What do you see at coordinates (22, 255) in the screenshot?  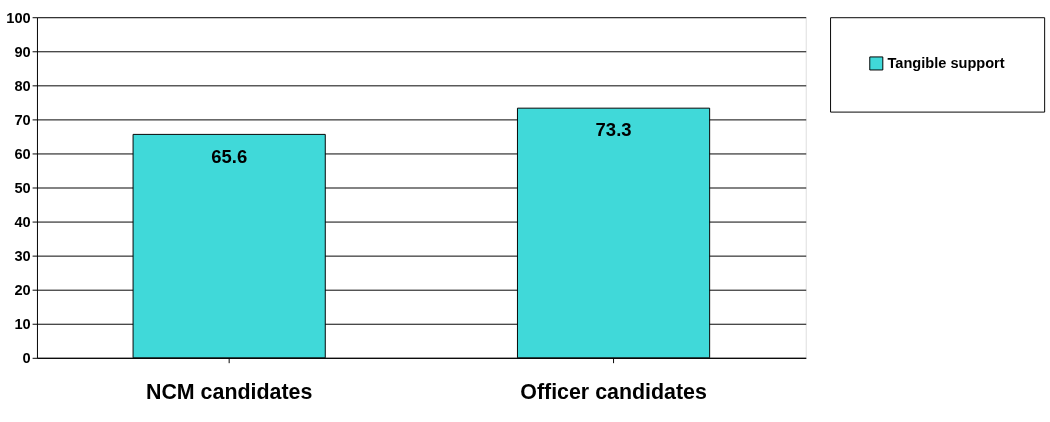 I see `y-tick-label: 30` at bounding box center [22, 255].